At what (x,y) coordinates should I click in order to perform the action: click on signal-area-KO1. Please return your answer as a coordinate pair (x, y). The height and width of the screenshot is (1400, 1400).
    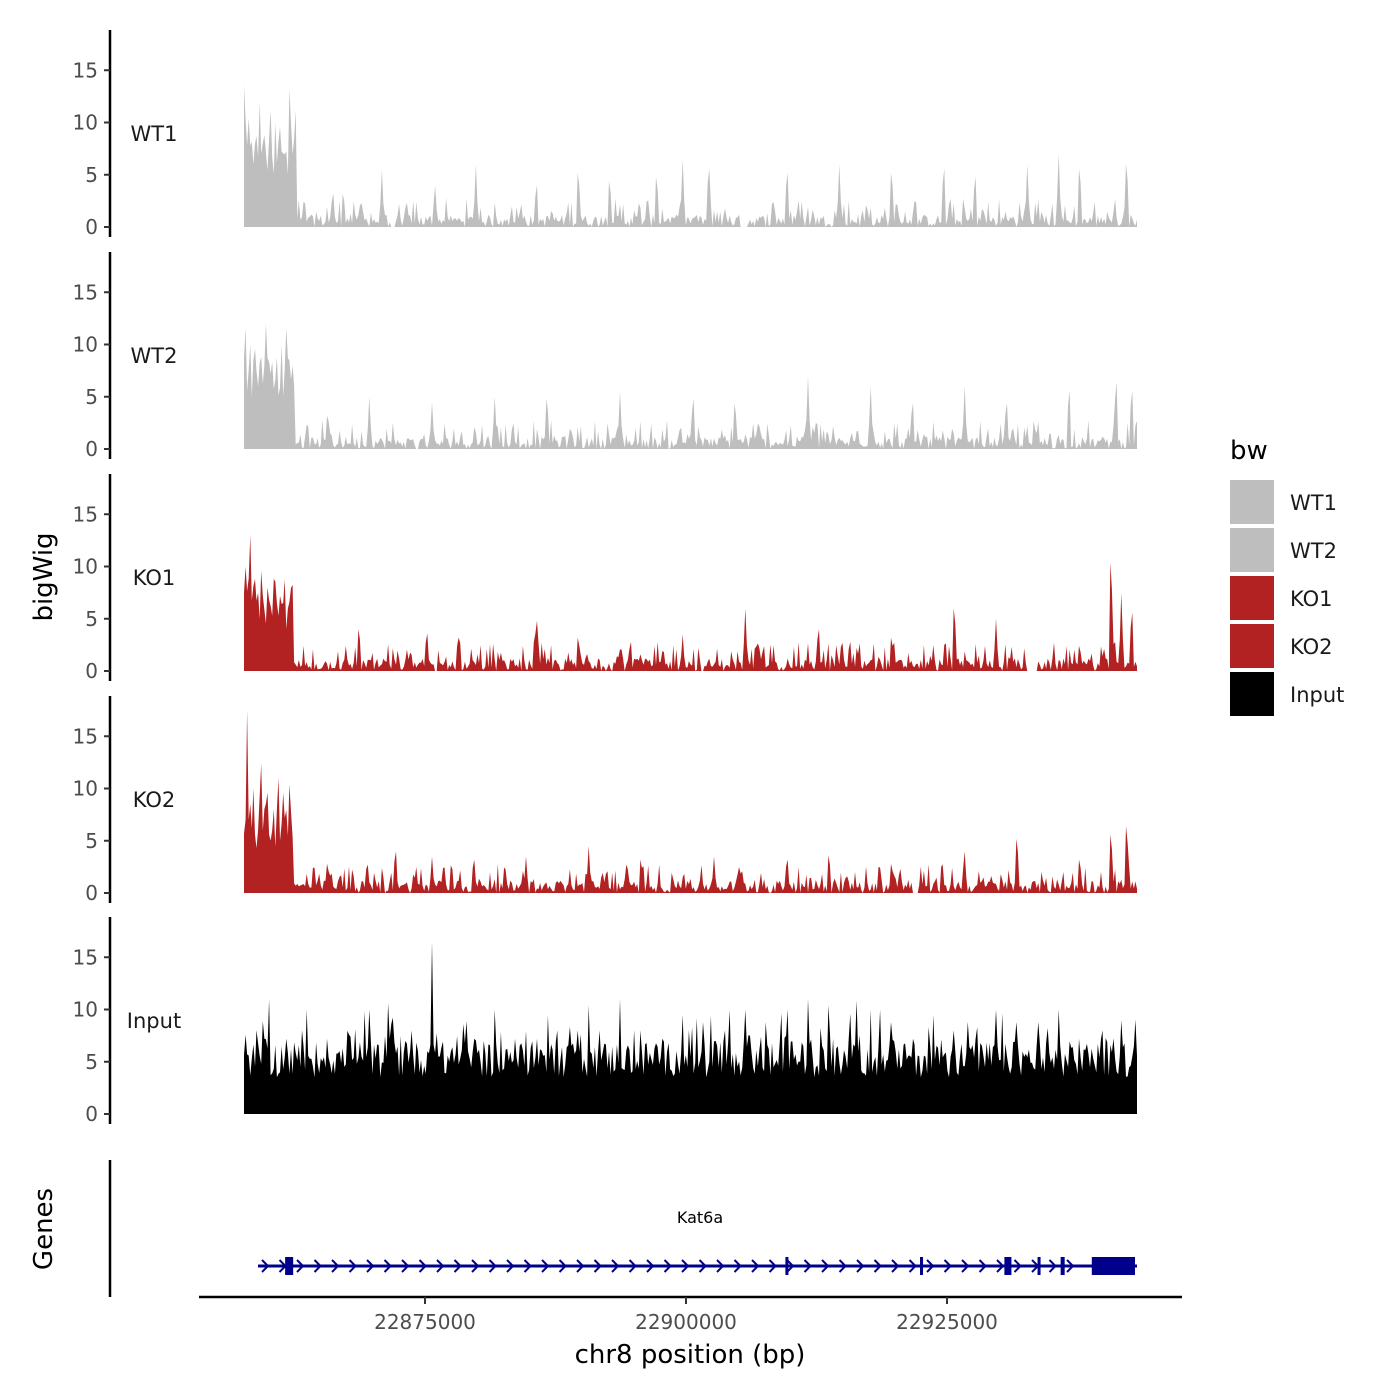
    Looking at the image, I should click on (690, 603).